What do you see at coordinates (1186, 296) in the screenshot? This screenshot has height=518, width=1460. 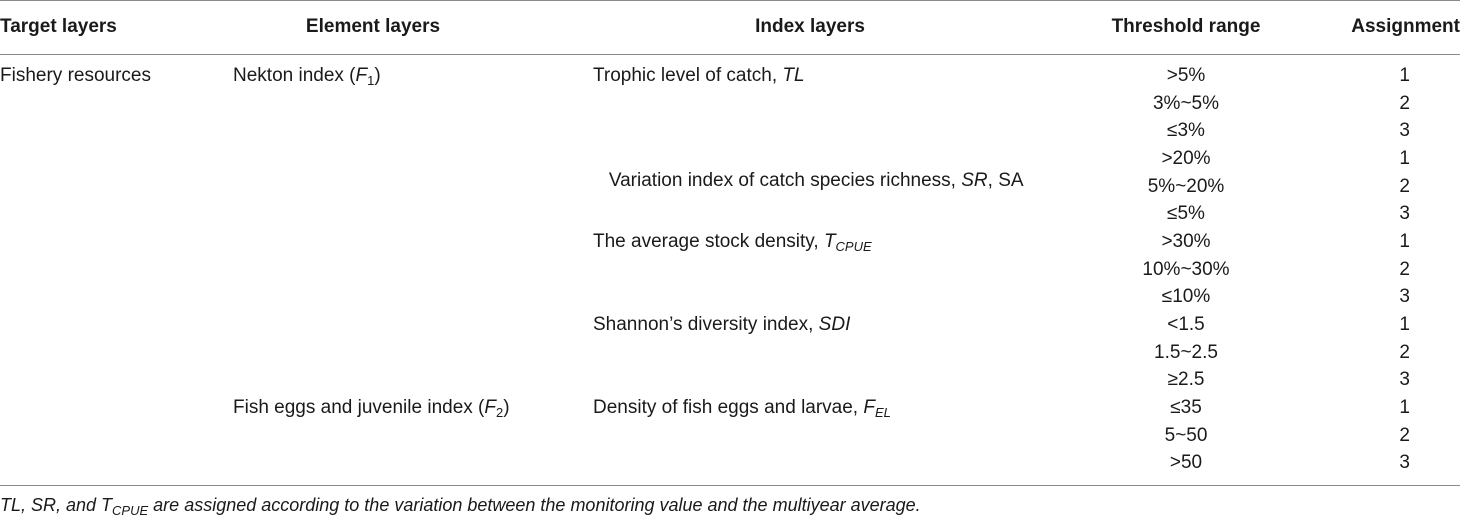 I see `threshold-cell: ≤10%` at bounding box center [1186, 296].